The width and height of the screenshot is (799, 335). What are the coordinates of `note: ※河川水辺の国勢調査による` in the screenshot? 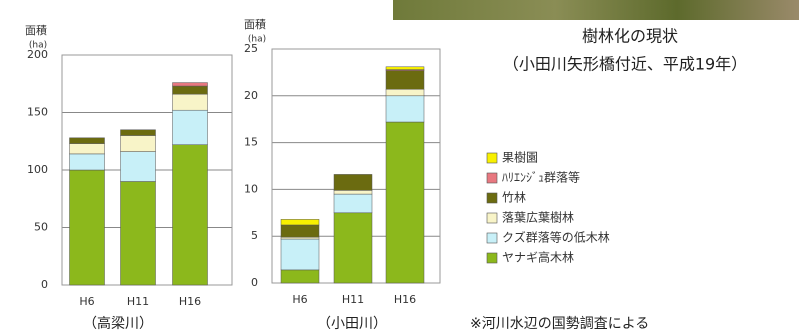 It's located at (559, 324).